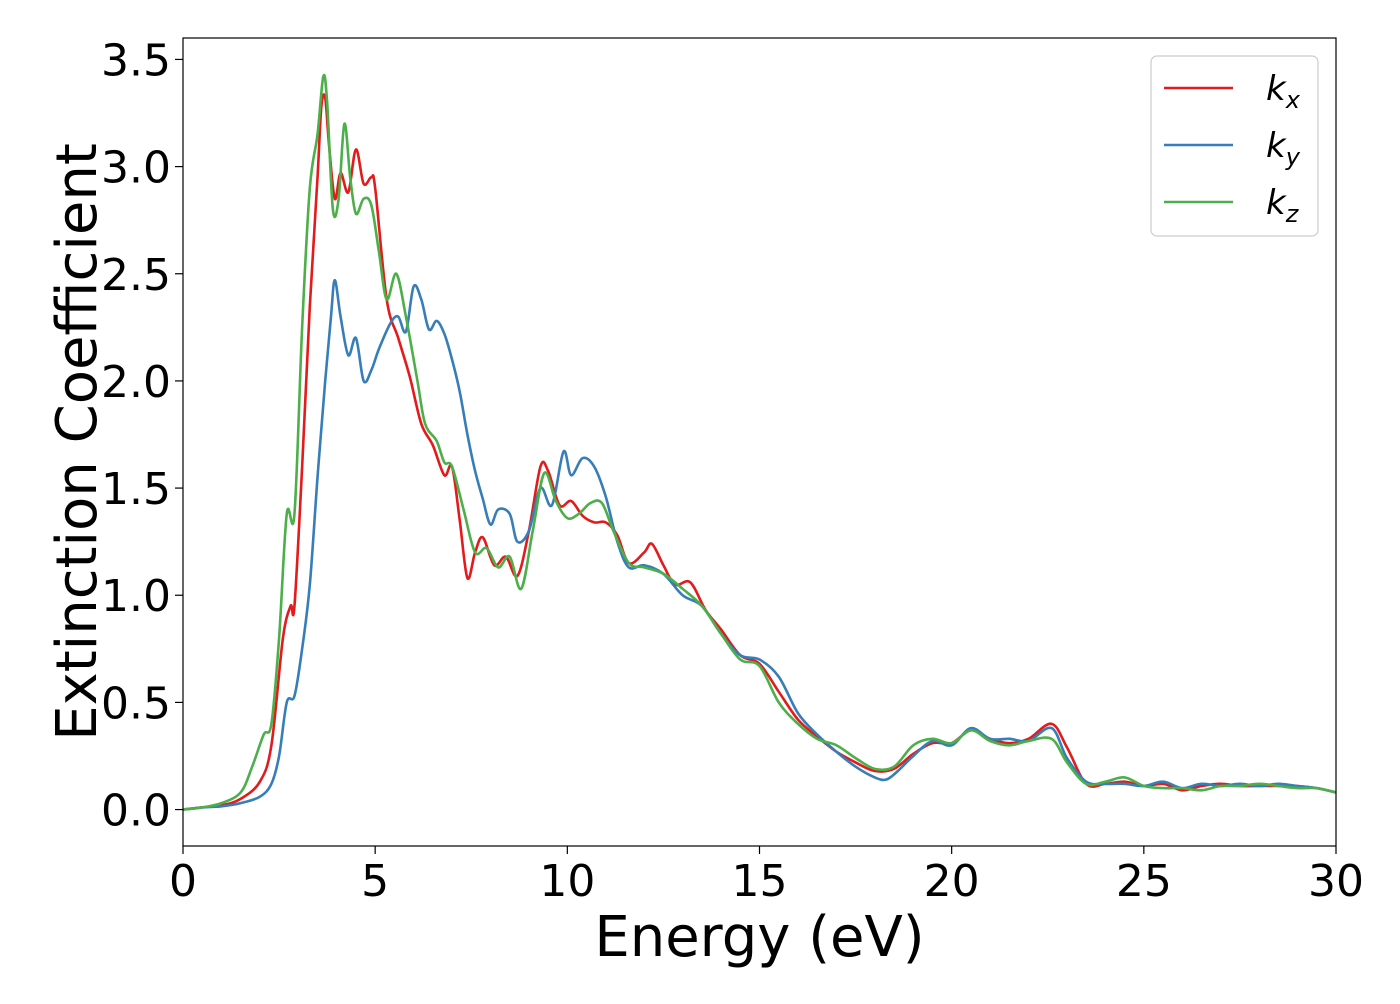  What do you see at coordinates (136, 382) in the screenshot?
I see `y-tick-label: 2.0` at bounding box center [136, 382].